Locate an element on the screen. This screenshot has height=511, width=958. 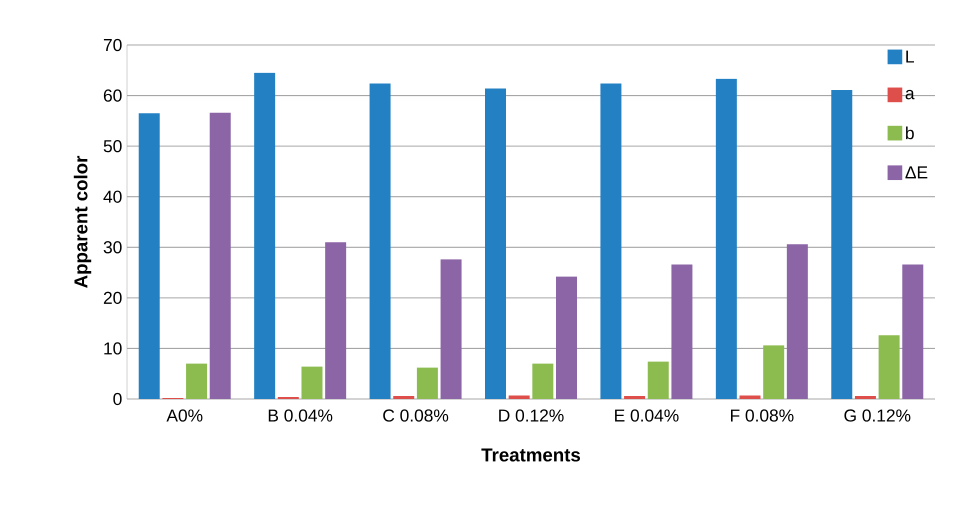
y-tick-label: 40 is located at coordinates (112, 196).